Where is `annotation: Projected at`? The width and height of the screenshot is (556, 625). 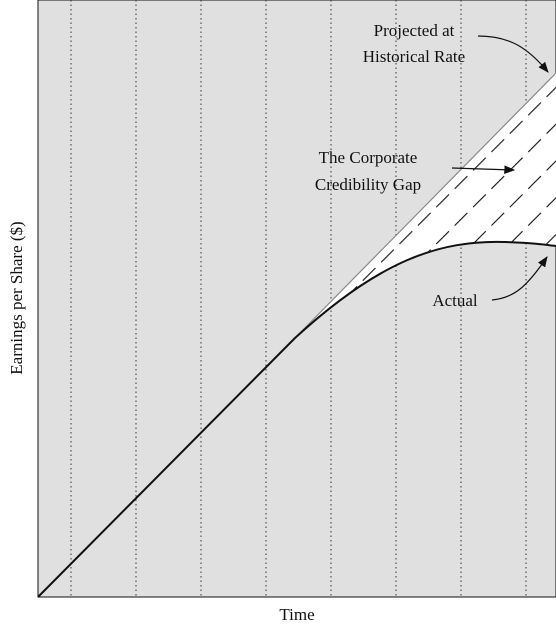
annotation: Projected at is located at coordinates (414, 30).